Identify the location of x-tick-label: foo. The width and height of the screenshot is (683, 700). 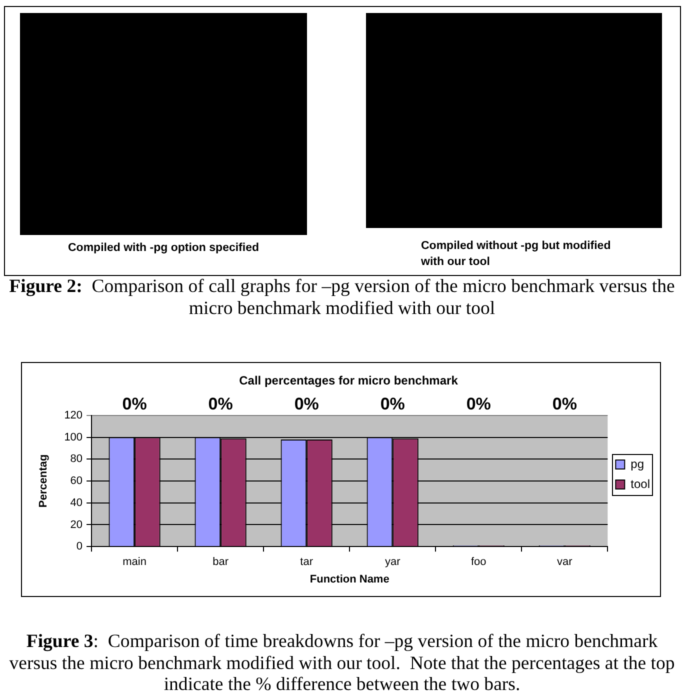
(478, 562).